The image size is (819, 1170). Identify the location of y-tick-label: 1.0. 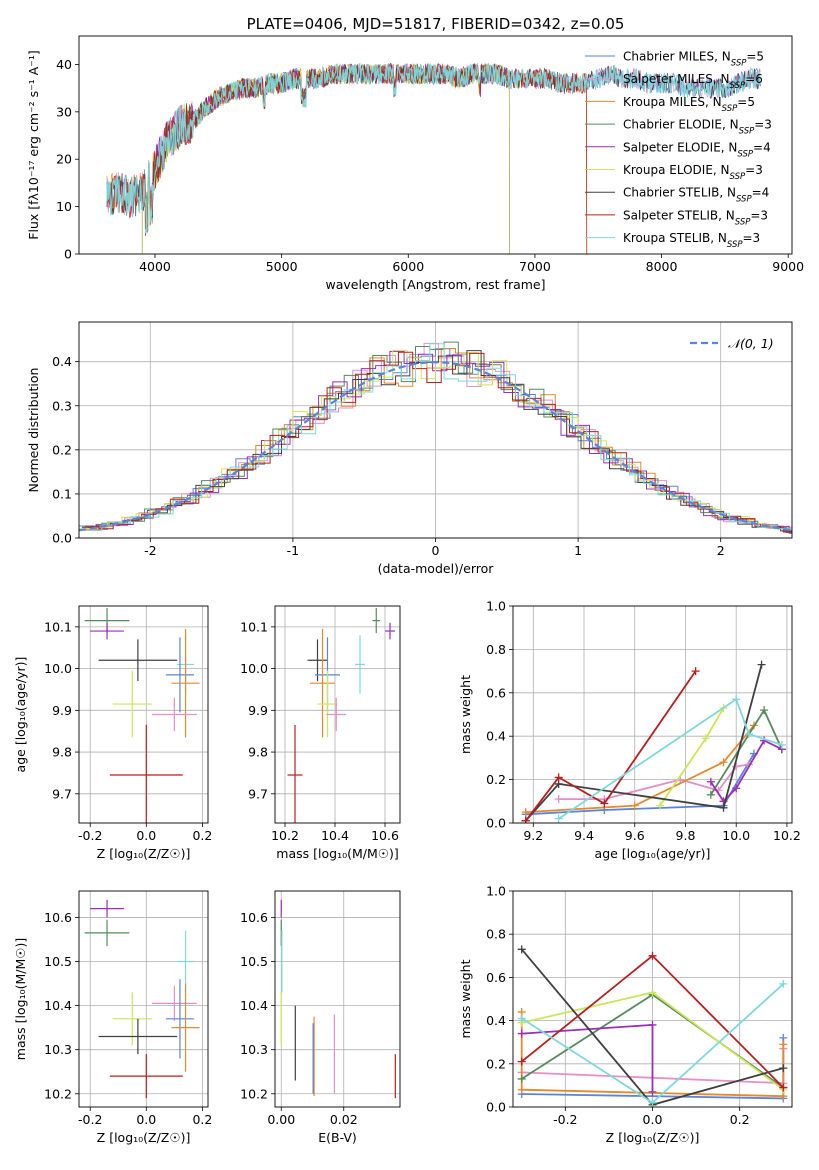
(496, 606).